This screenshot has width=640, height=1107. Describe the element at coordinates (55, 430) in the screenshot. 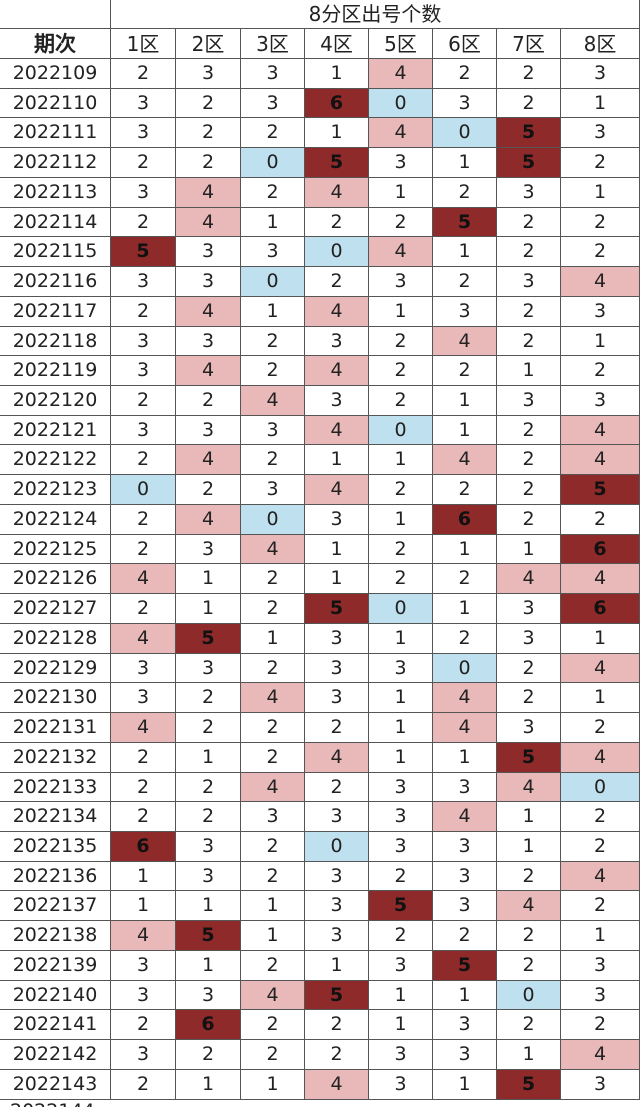

I see `period-cell: 2022121` at that location.